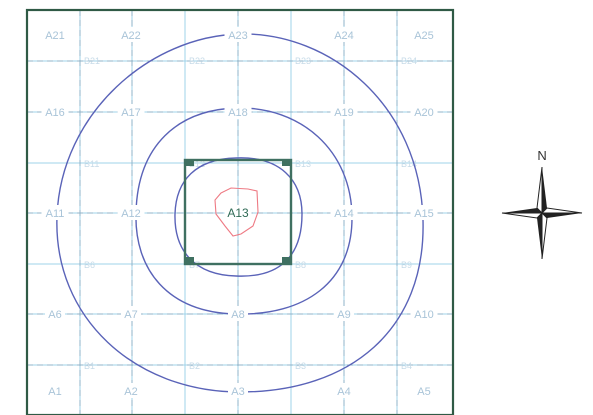  I want to click on cell-label: A6, so click(54, 315).